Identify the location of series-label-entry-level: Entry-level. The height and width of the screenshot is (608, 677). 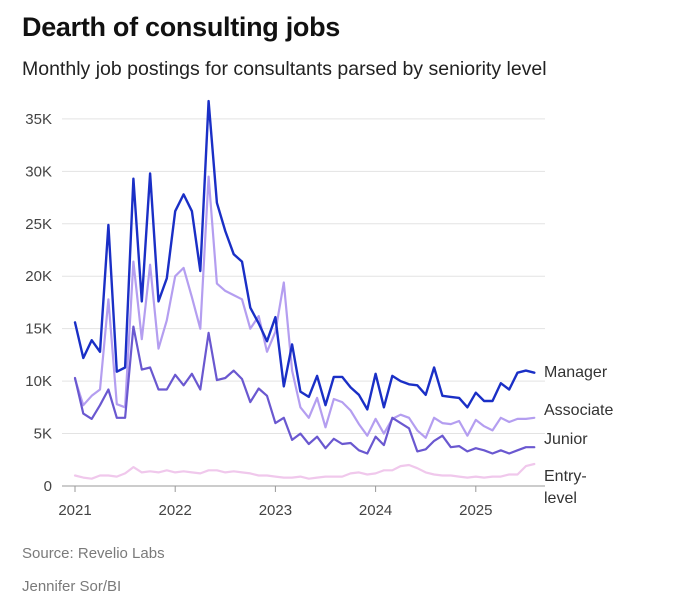
(565, 487).